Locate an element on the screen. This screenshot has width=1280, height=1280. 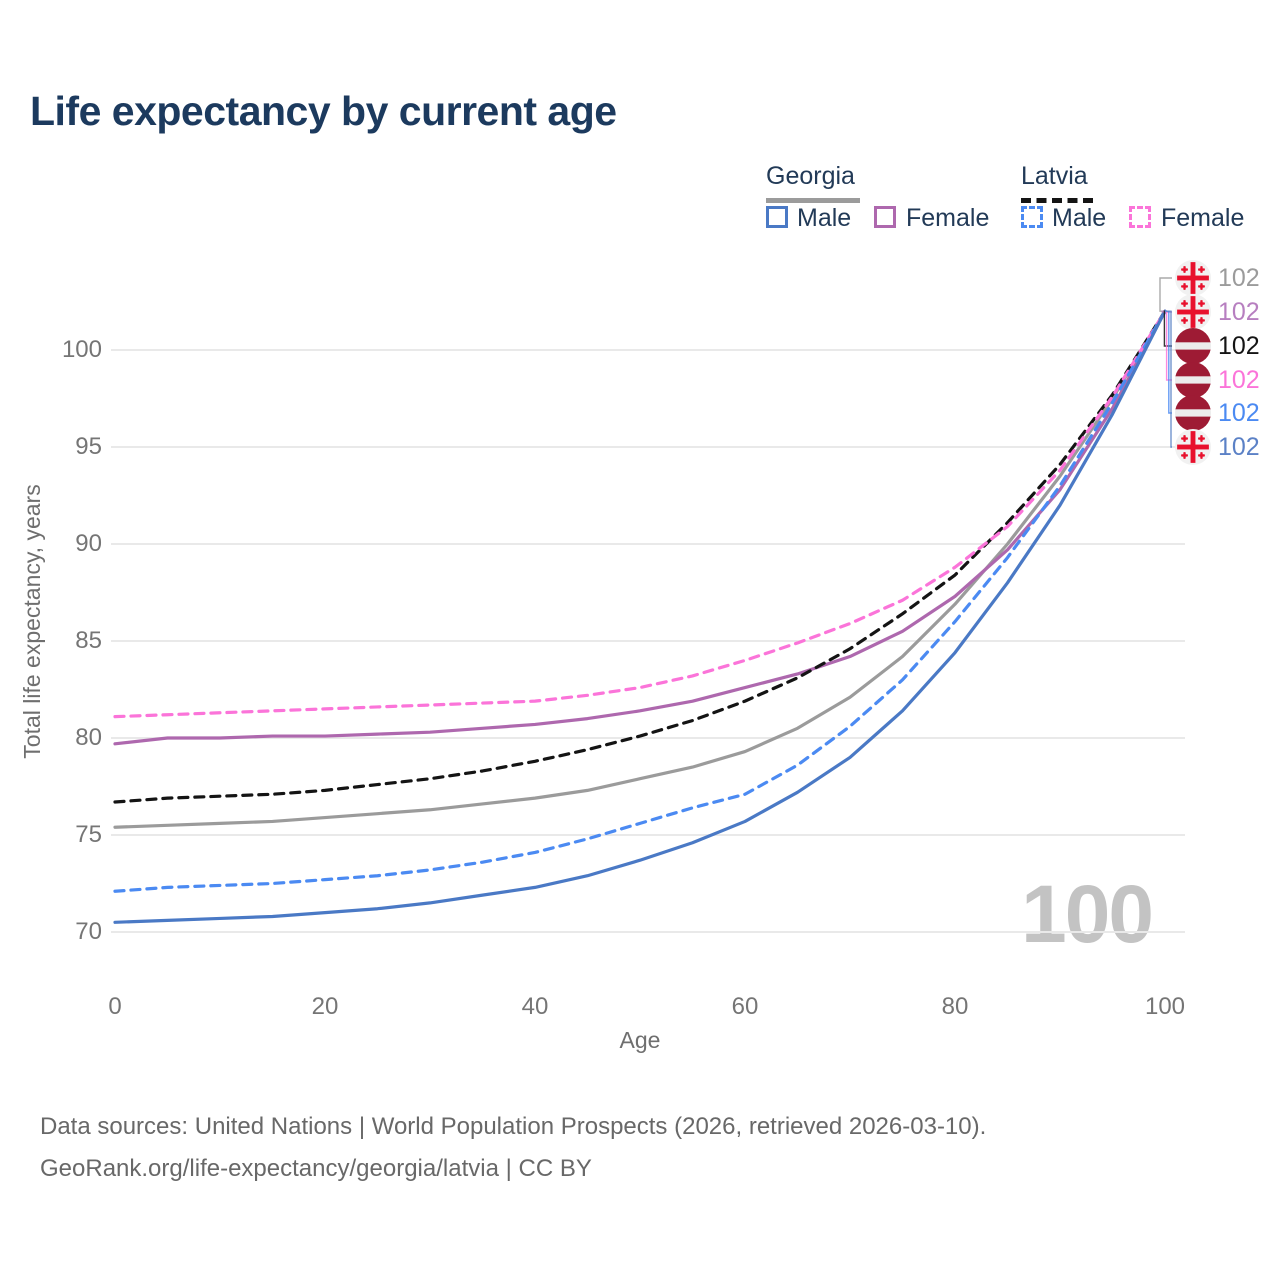
y-tick-90: 90 is located at coordinates (88, 543).